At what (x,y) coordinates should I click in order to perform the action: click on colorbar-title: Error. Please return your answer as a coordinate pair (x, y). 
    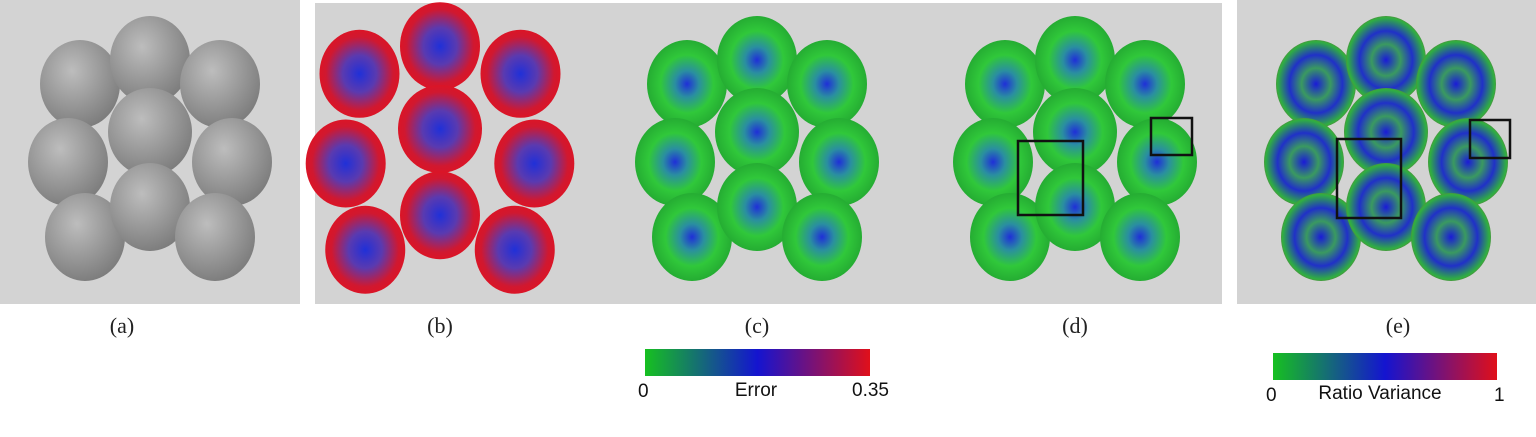
    Looking at the image, I should click on (756, 390).